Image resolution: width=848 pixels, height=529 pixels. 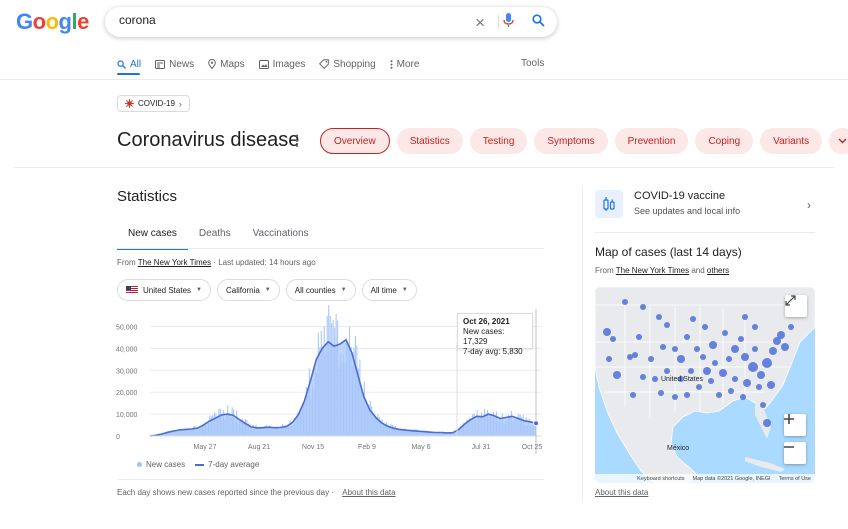 What do you see at coordinates (724, 141) in the screenshot?
I see `pill-coping: Coping` at bounding box center [724, 141].